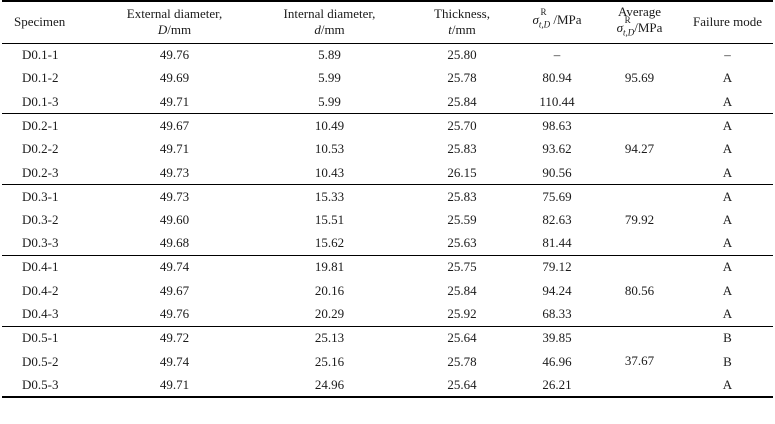 The height and width of the screenshot is (424, 775). I want to click on cell-specimen: D0.4-1, so click(40, 267).